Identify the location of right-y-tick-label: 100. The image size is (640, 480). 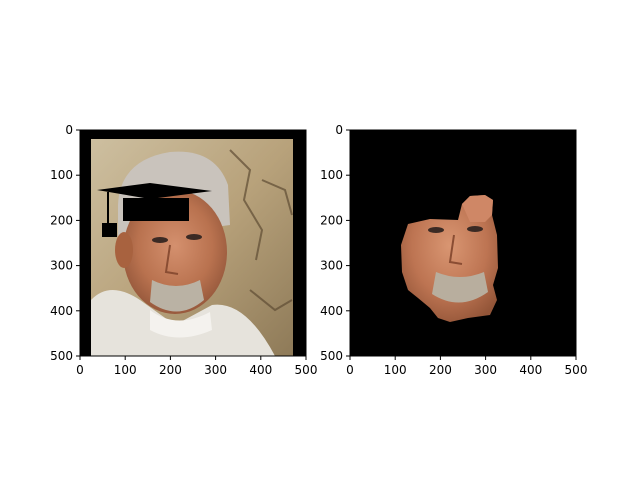
(331, 175).